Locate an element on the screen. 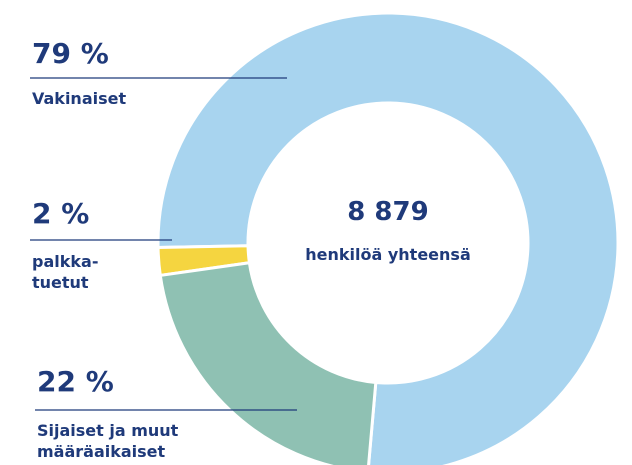  value-label: 79 % is located at coordinates (70, 53).